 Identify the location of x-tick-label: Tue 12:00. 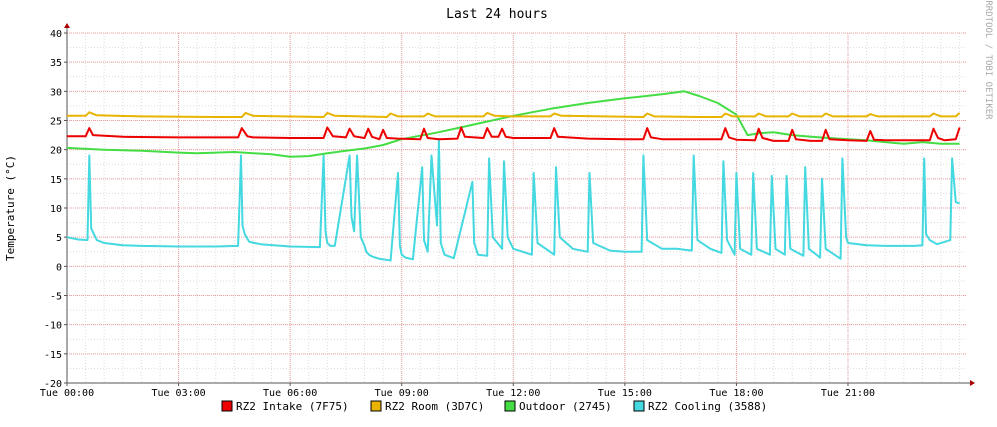
(513, 393).